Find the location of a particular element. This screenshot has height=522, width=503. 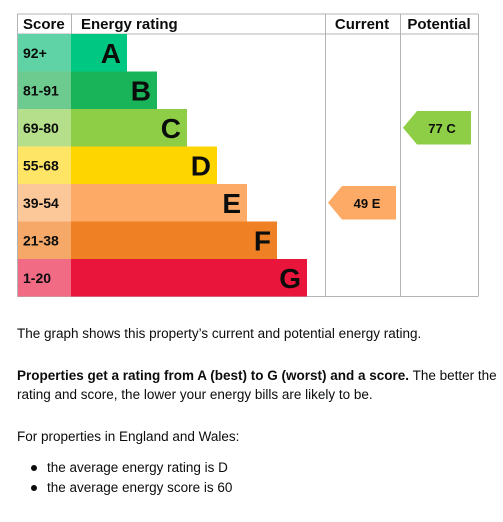

rating-letter-D: D is located at coordinates (201, 165).